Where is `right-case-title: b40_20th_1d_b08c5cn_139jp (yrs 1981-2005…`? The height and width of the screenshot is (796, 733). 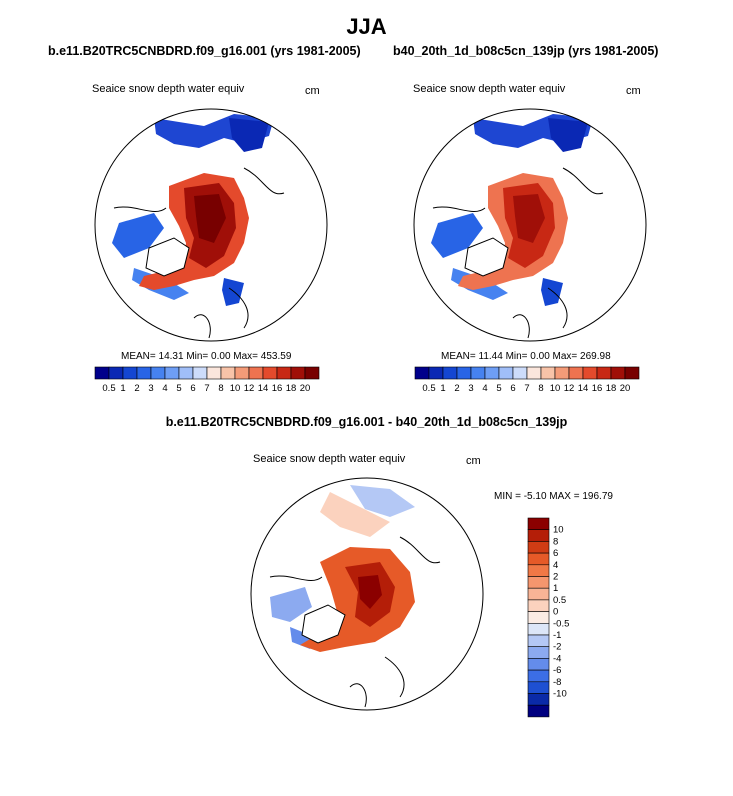 right-case-title: b40_20th_1d_b08c5cn_139jp (yrs 1981-2005… is located at coordinates (526, 51).